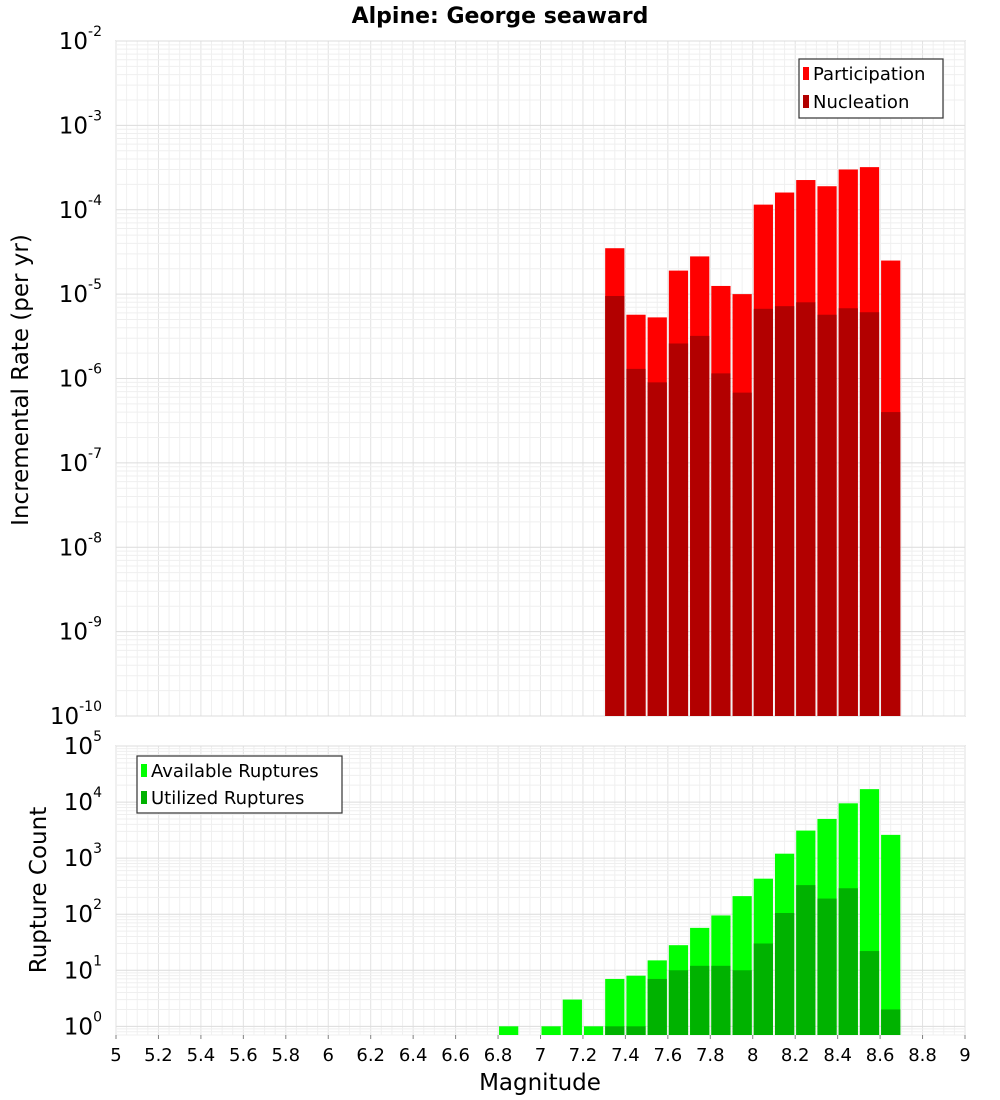 The height and width of the screenshot is (1100, 1000). What do you see at coordinates (144, 770) in the screenshot?
I see `available-legend-swatch` at bounding box center [144, 770].